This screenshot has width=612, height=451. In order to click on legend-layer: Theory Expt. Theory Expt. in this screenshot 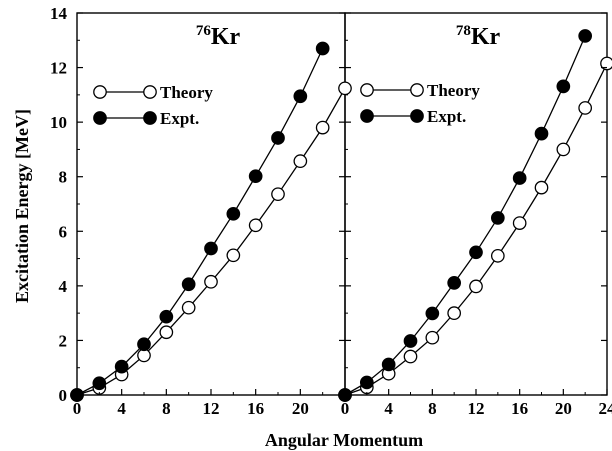, I will do `click(286, 104)`.